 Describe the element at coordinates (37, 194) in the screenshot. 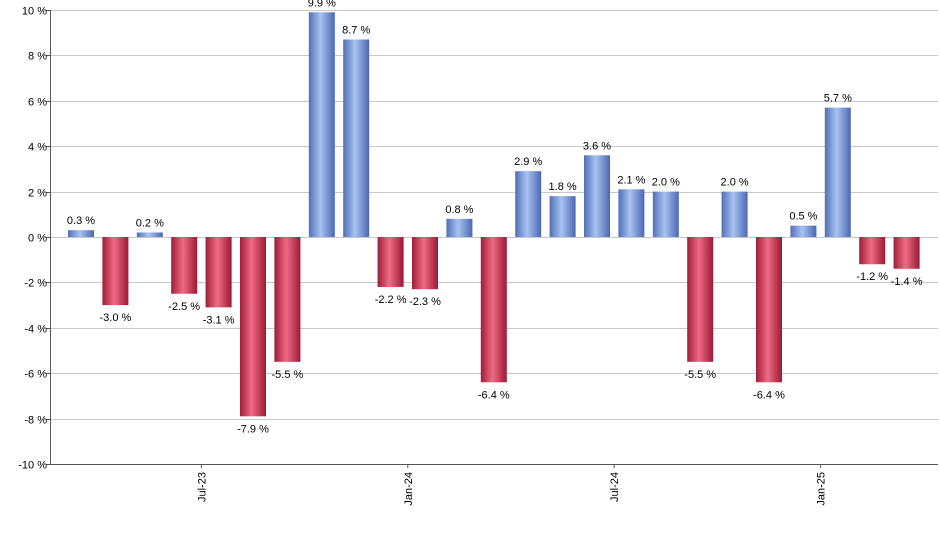

I see `y-tick-label: 2 %` at that location.